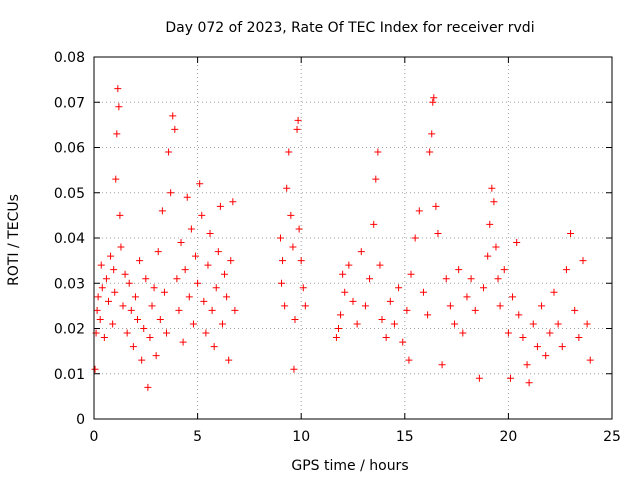 Image resolution: width=640 pixels, height=480 pixels. What do you see at coordinates (69, 103) in the screenshot?
I see `y-tick-label: 0.07` at bounding box center [69, 103].